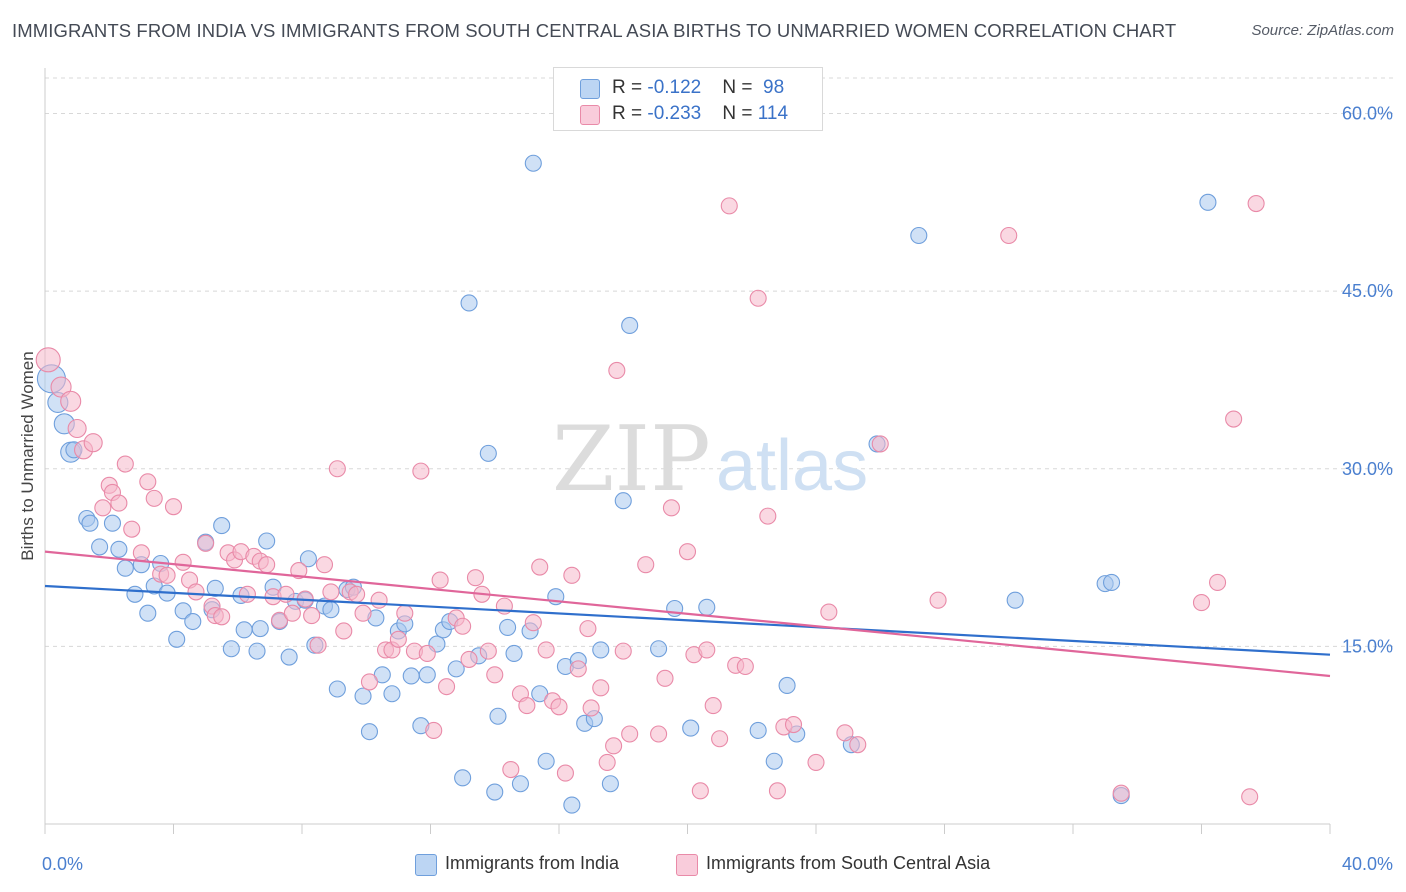 Image resolution: width=1406 pixels, height=892 pixels. Describe the element at coordinates (590, 115) in the screenshot. I see `legend-swatch-sca` at that location.